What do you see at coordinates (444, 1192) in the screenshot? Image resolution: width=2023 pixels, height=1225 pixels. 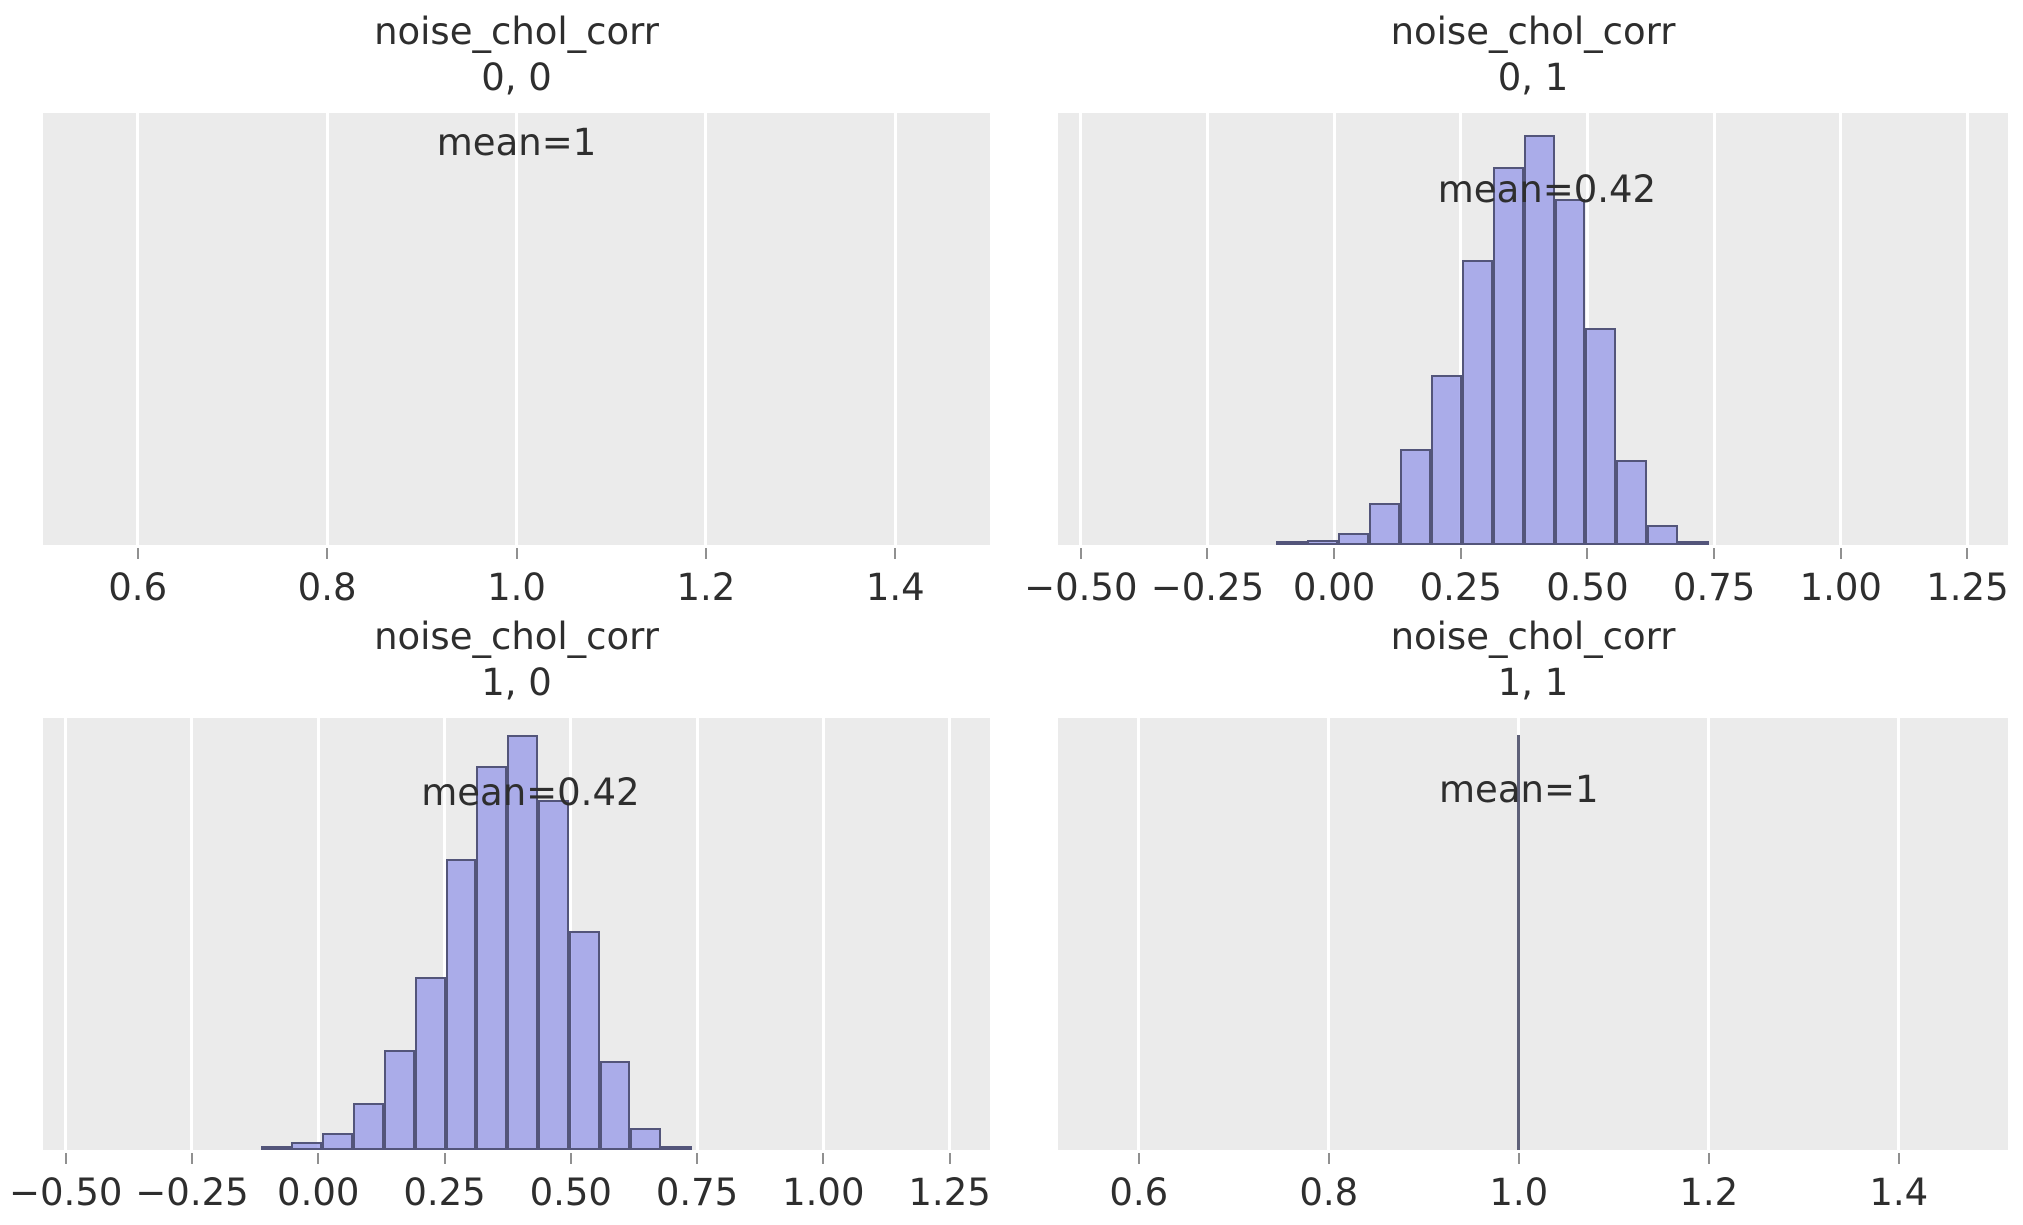 I see `x-tick-label: 0.25` at bounding box center [444, 1192].